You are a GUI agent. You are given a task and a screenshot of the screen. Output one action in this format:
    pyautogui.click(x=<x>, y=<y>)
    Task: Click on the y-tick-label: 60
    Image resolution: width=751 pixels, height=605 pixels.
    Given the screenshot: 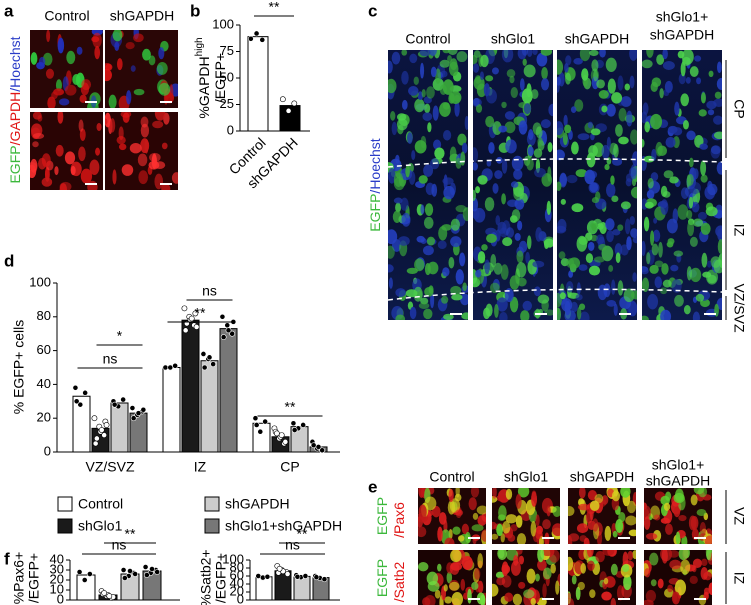 What is the action you would take?
    pyautogui.click(x=44, y=349)
    